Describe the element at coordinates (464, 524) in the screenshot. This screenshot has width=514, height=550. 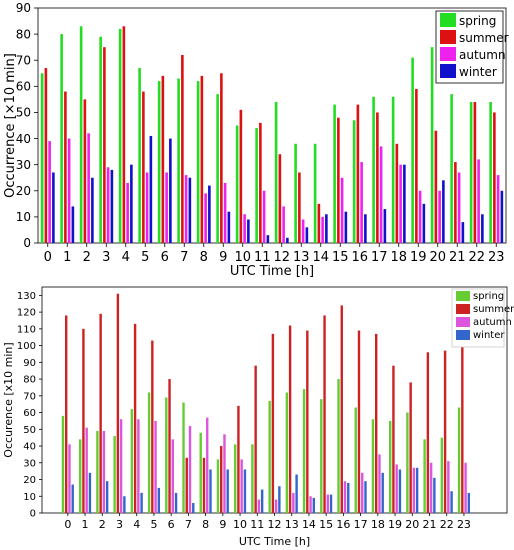
I see `x-tick-label: 23` at that location.